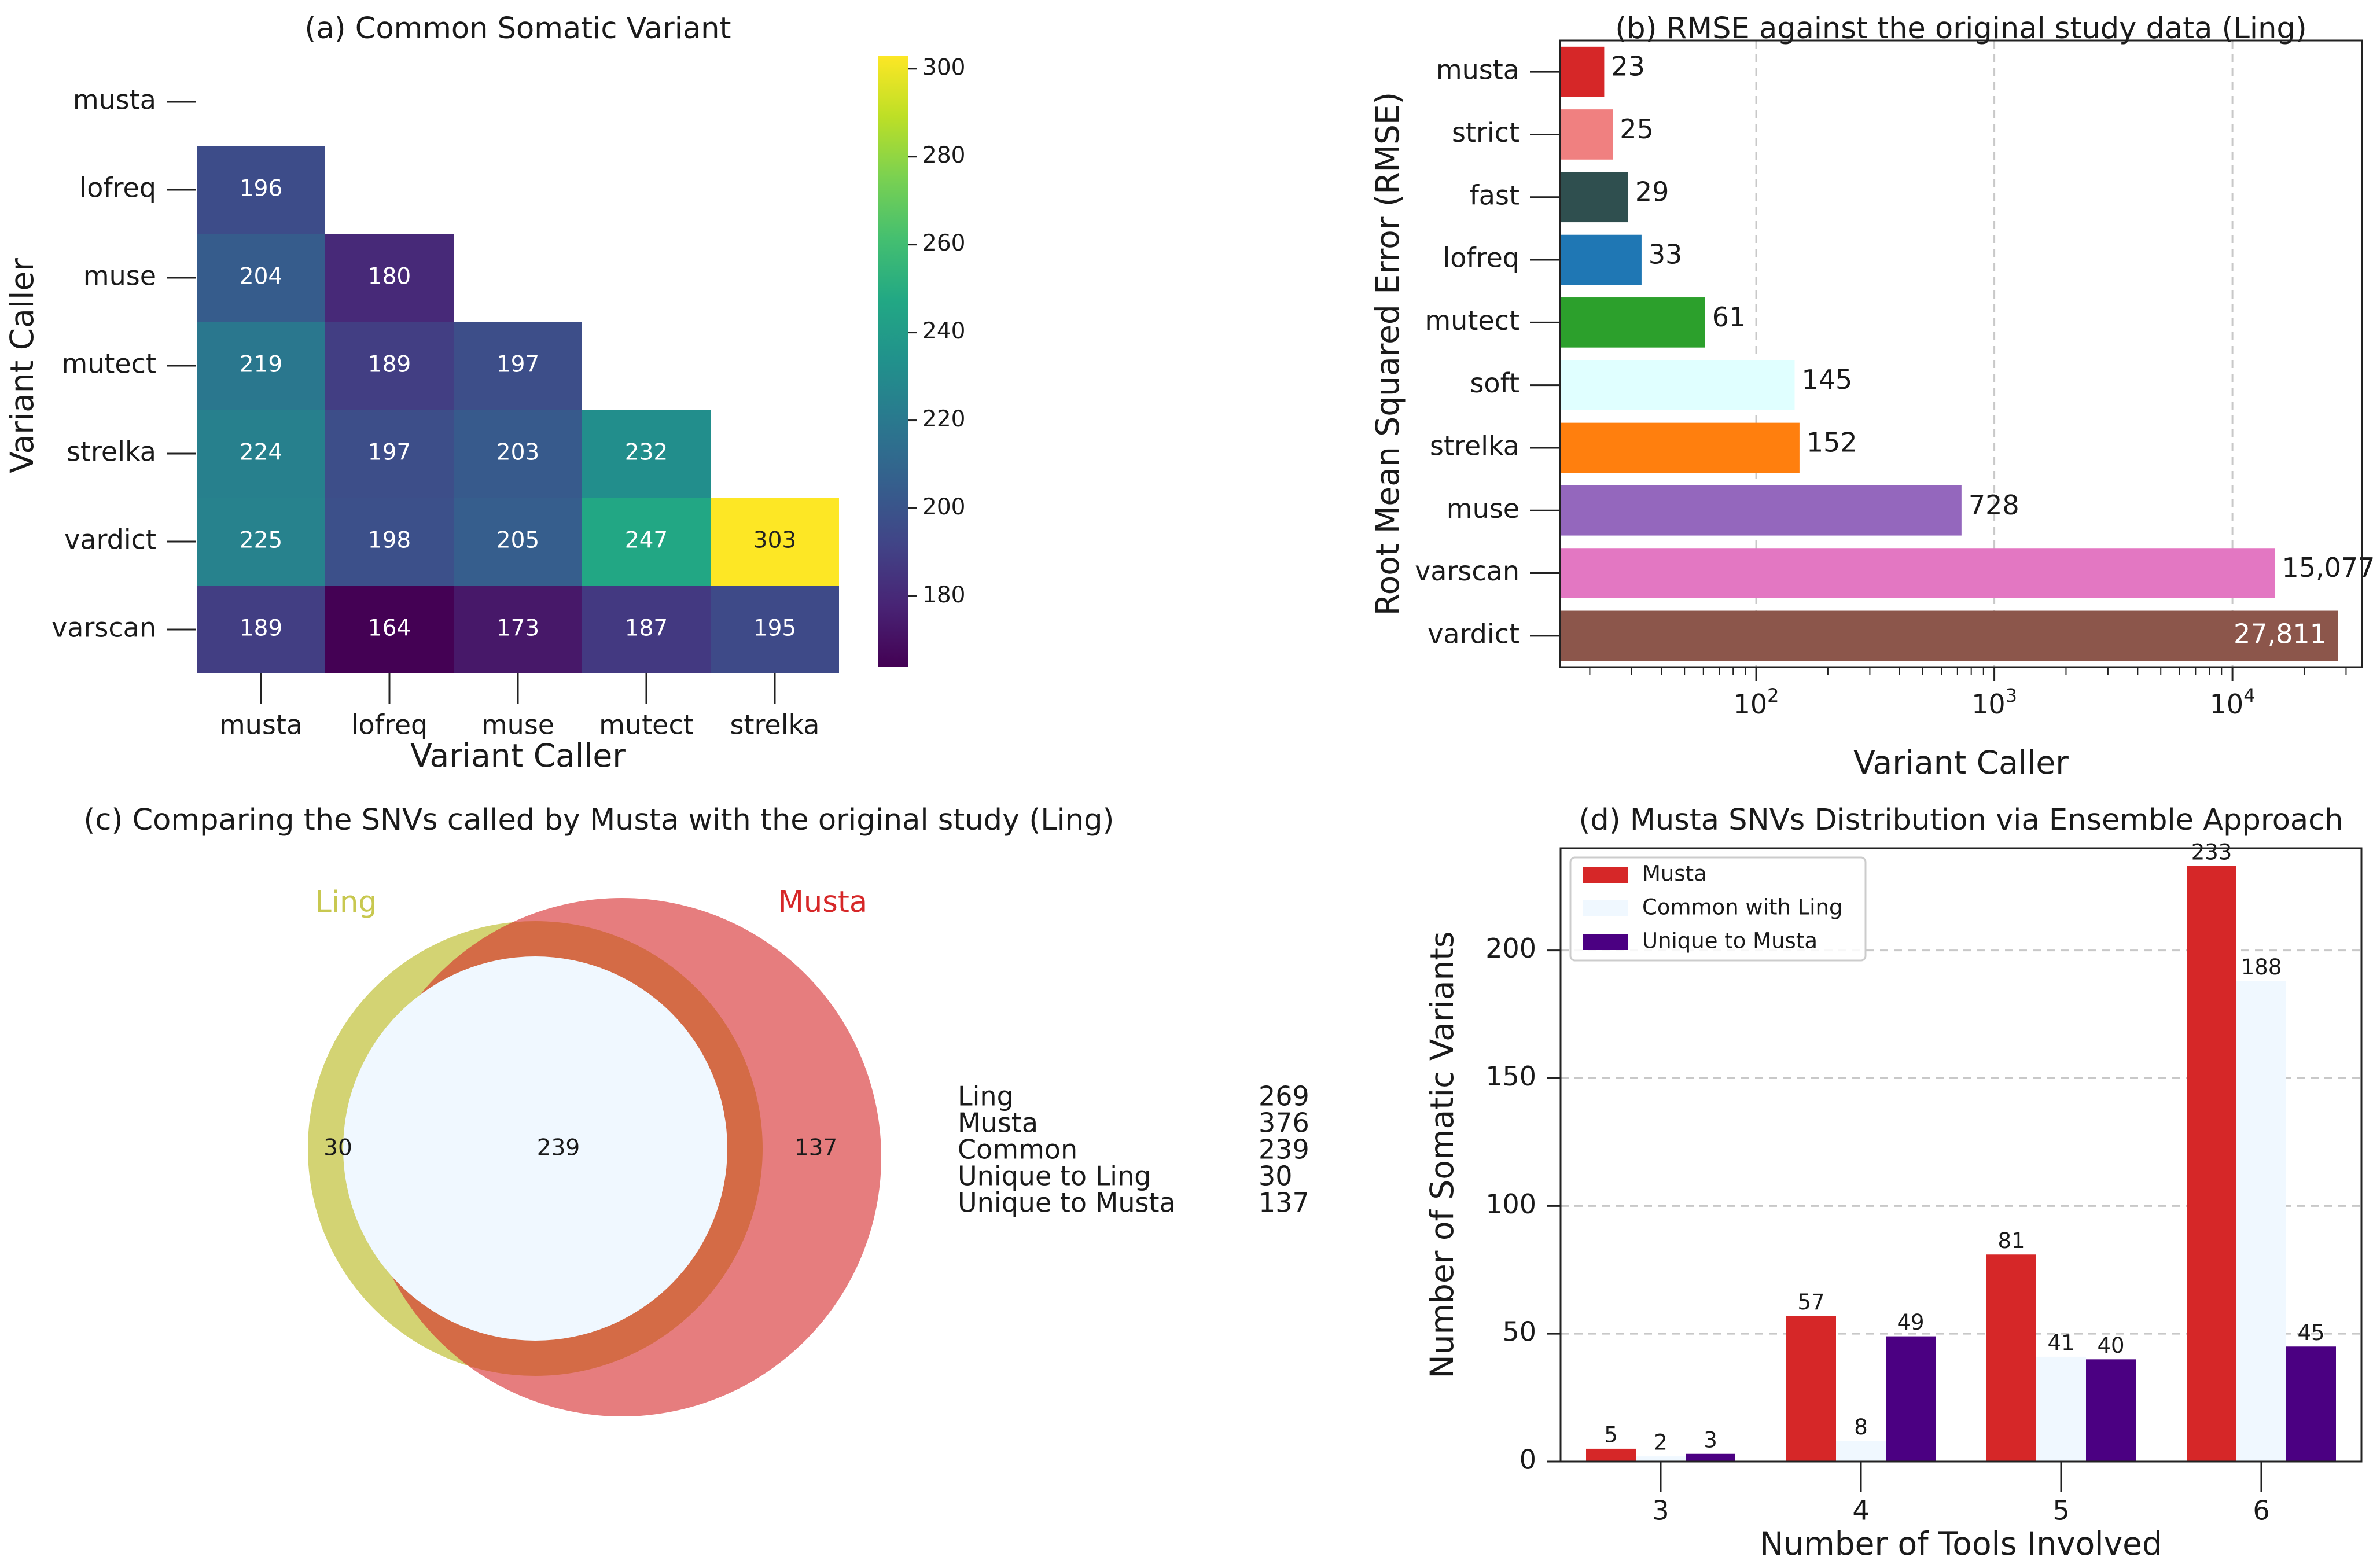 This screenshot has height=1568, width=2373. What do you see at coordinates (111, 452) in the screenshot?
I see `y-tick-label: strelka` at bounding box center [111, 452].